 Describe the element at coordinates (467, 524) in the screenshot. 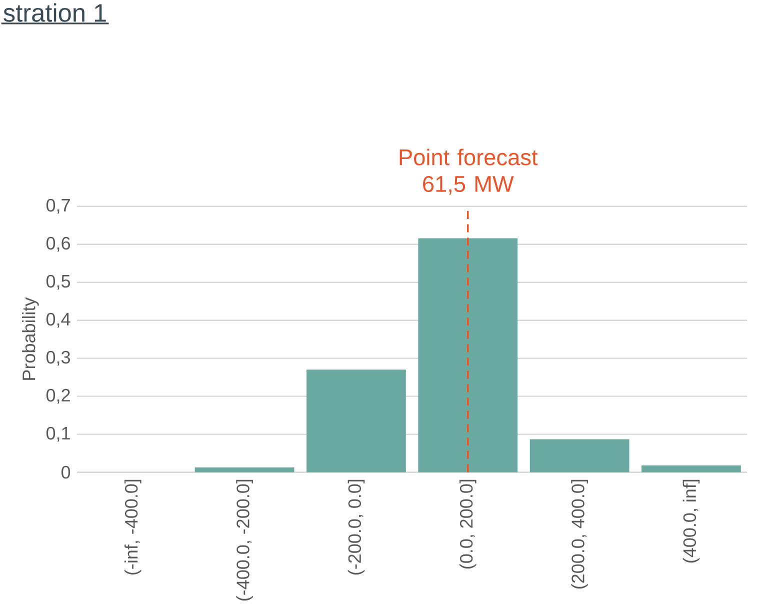

I see `x-tick-label: (0.0, 200.0]` at that location.